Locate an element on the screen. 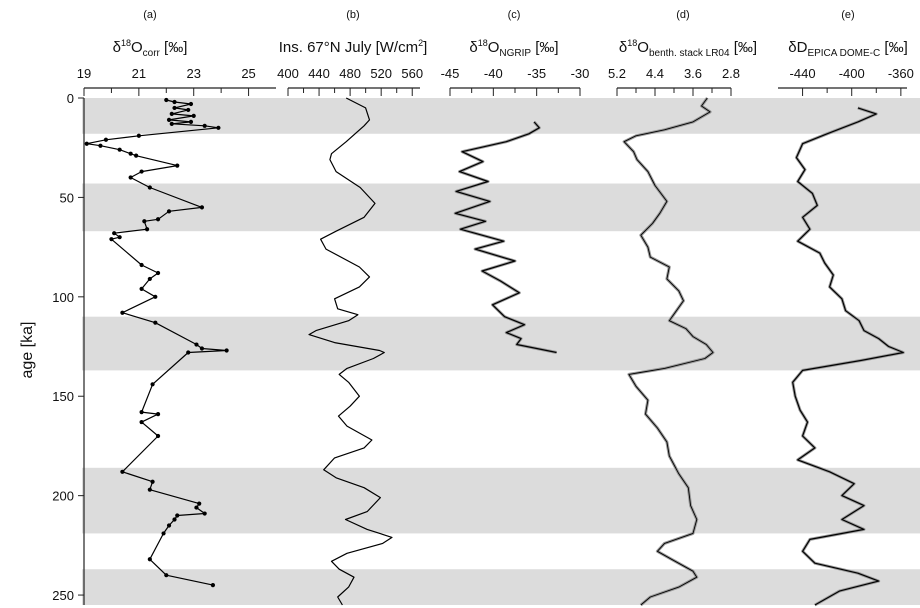  tick-label: -360 is located at coordinates (901, 73).